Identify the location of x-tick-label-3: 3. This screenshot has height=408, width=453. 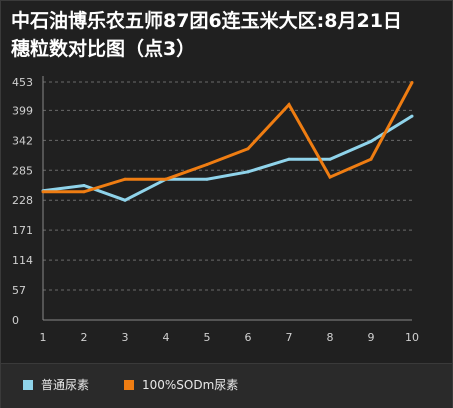
(125, 337).